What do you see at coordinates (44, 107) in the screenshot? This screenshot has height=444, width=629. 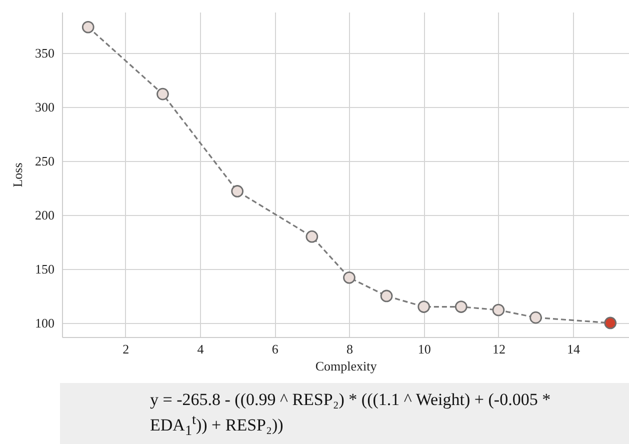 I see `y-tick-label: 300` at bounding box center [44, 107].